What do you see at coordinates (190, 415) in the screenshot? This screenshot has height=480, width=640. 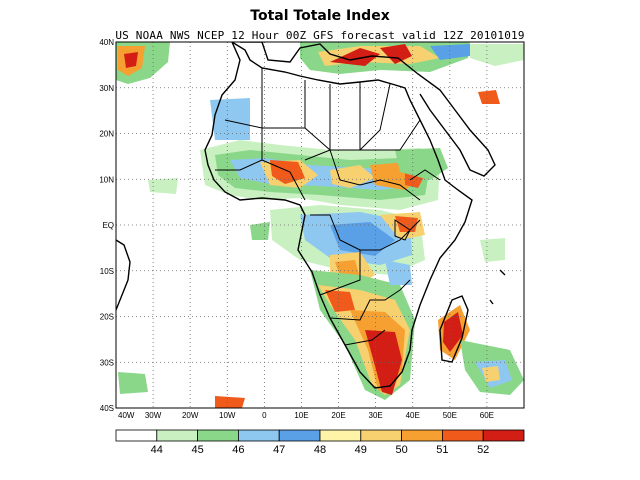 I see `lon-tick-label: 20W` at bounding box center [190, 415].